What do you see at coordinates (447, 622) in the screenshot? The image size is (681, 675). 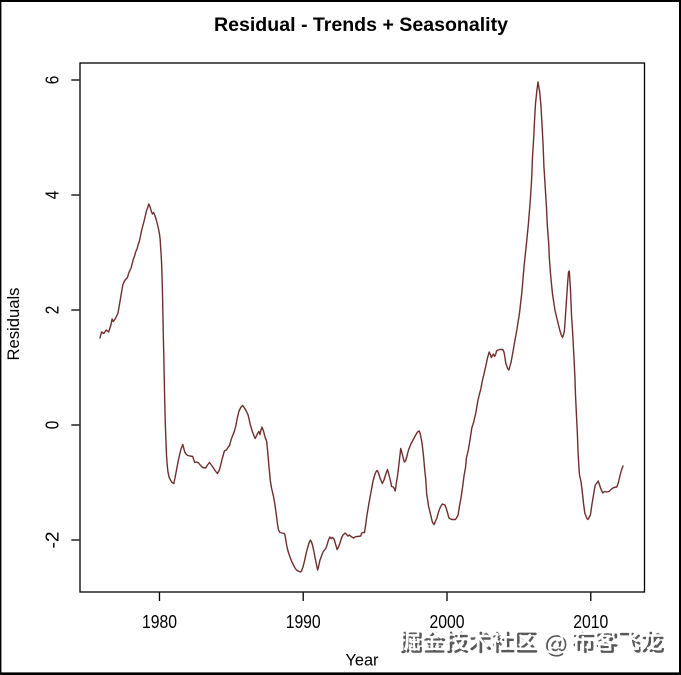 I see `svg-text: 2000` at bounding box center [447, 622].